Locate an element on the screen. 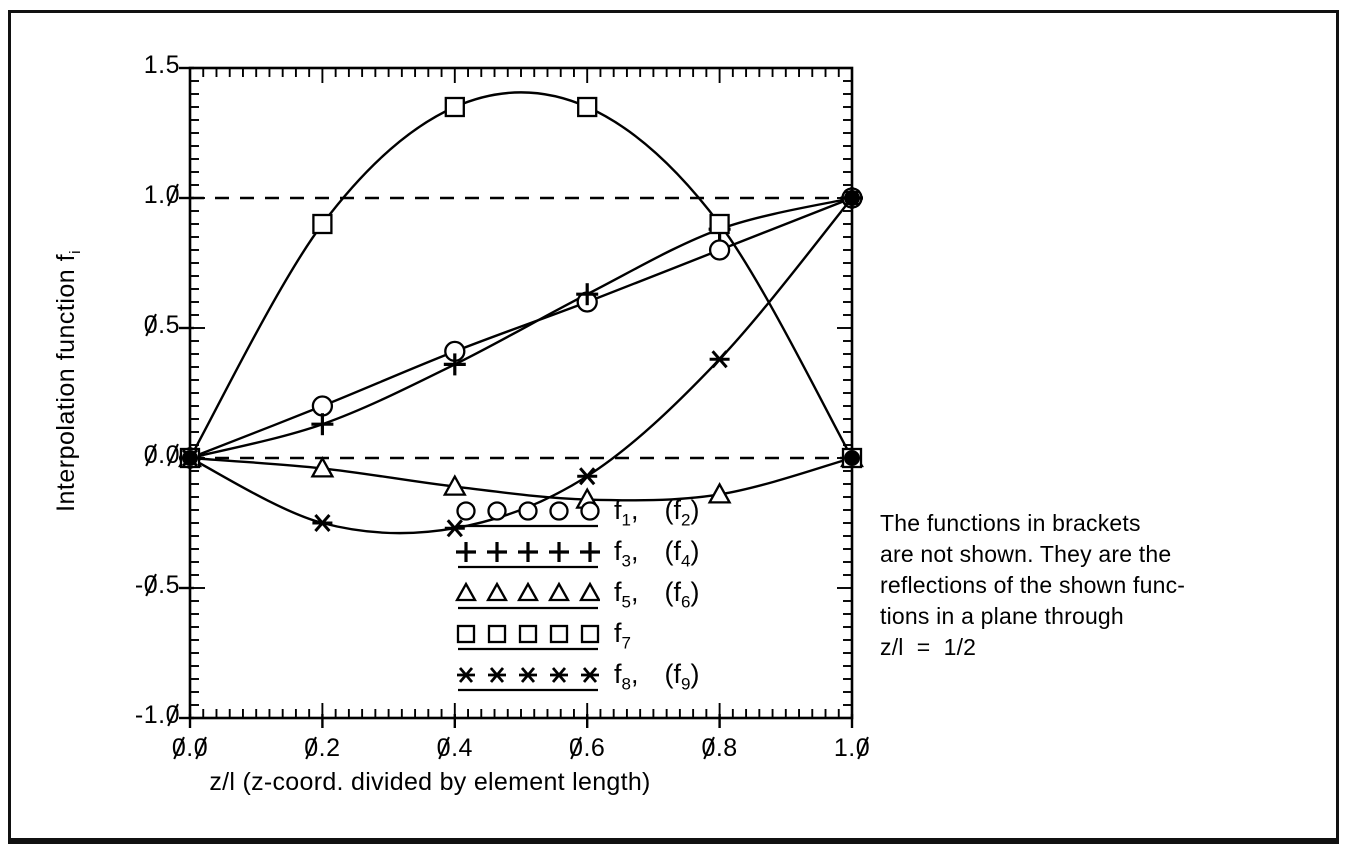  legend-symbol-star is located at coordinates (525, 677).